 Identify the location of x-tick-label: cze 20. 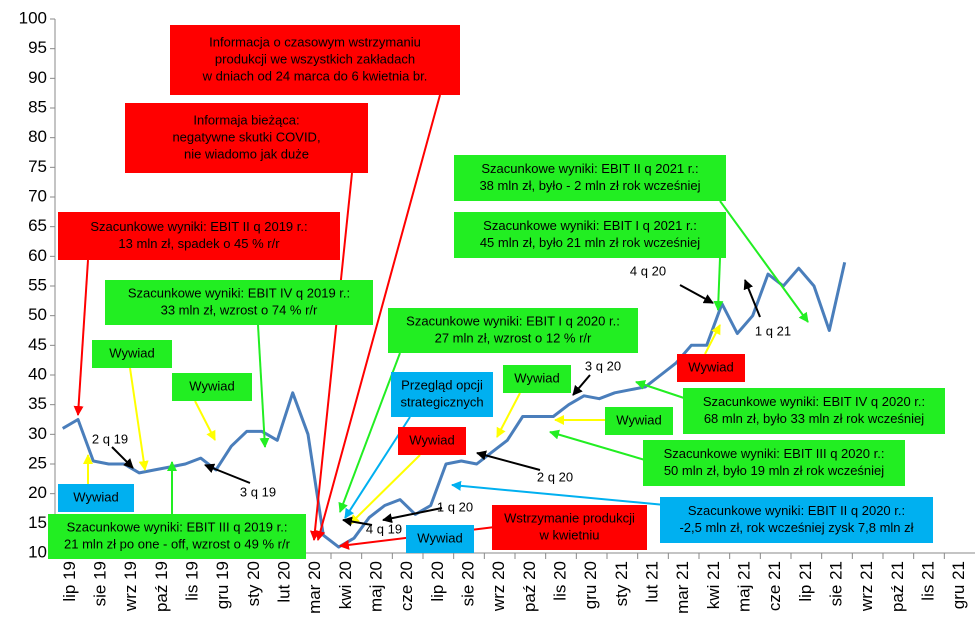
(406, 586).